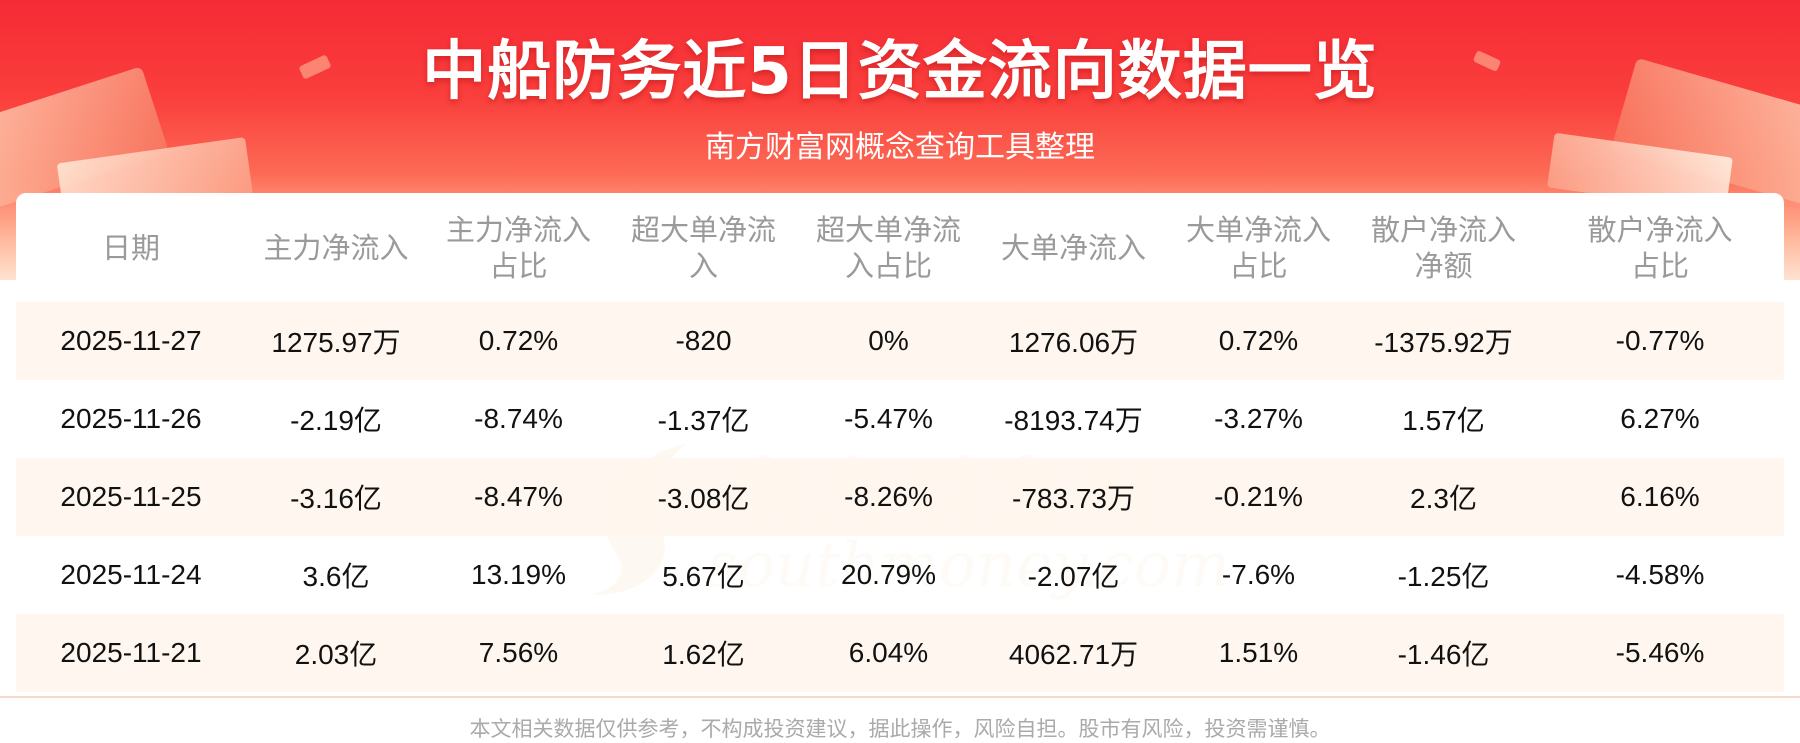  I want to click on table-cell: 1276.06万, so click(1073, 341).